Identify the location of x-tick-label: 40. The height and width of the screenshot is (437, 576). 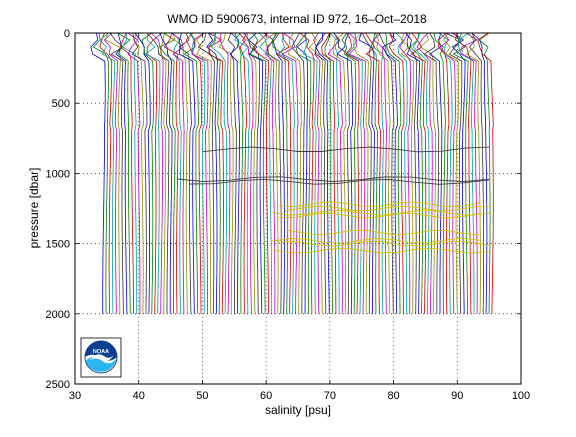
(139, 396).